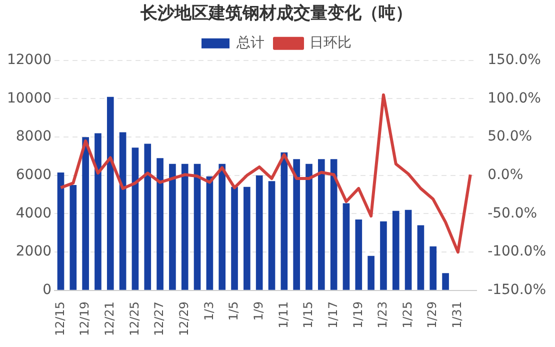 Image resolution: width=555 pixels, height=347 pixels. What do you see at coordinates (357, 314) in the screenshot?
I see `x-tick-label: 1/19` at bounding box center [357, 314].